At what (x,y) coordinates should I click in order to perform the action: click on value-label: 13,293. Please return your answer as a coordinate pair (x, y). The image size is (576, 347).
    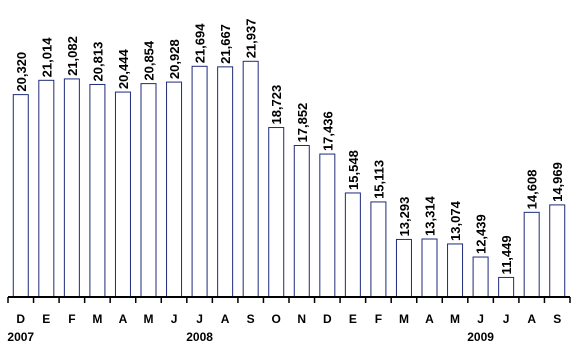
    Looking at the image, I should click on (404, 217).